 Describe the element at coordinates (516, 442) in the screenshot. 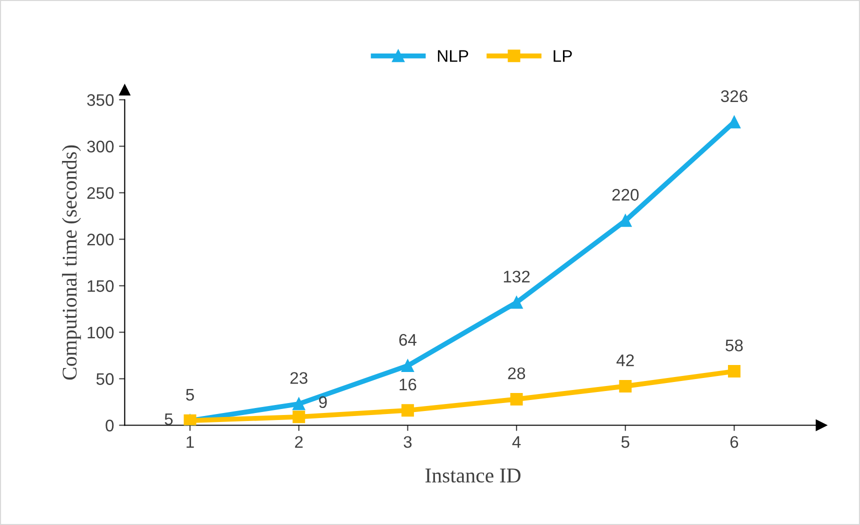

I see `x-tick-label: 4` at that location.